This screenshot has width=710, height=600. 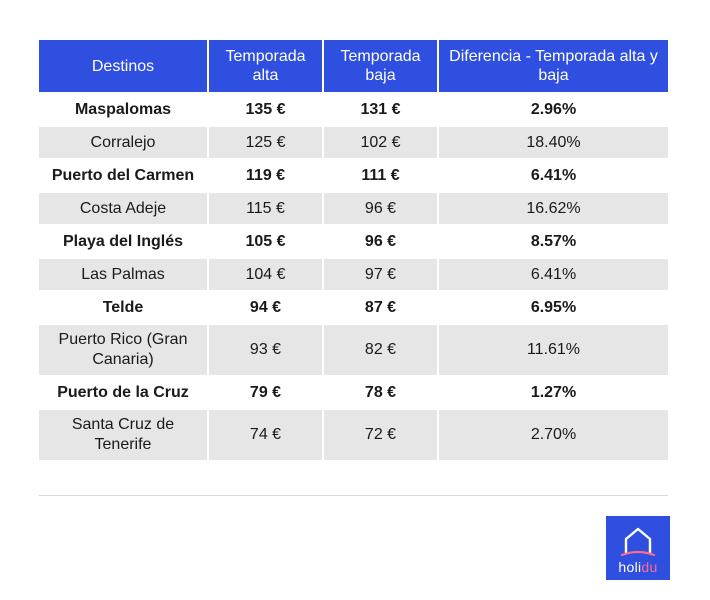 What do you see at coordinates (381, 174) in the screenshot?
I see `baja-cell: 111 €` at bounding box center [381, 174].